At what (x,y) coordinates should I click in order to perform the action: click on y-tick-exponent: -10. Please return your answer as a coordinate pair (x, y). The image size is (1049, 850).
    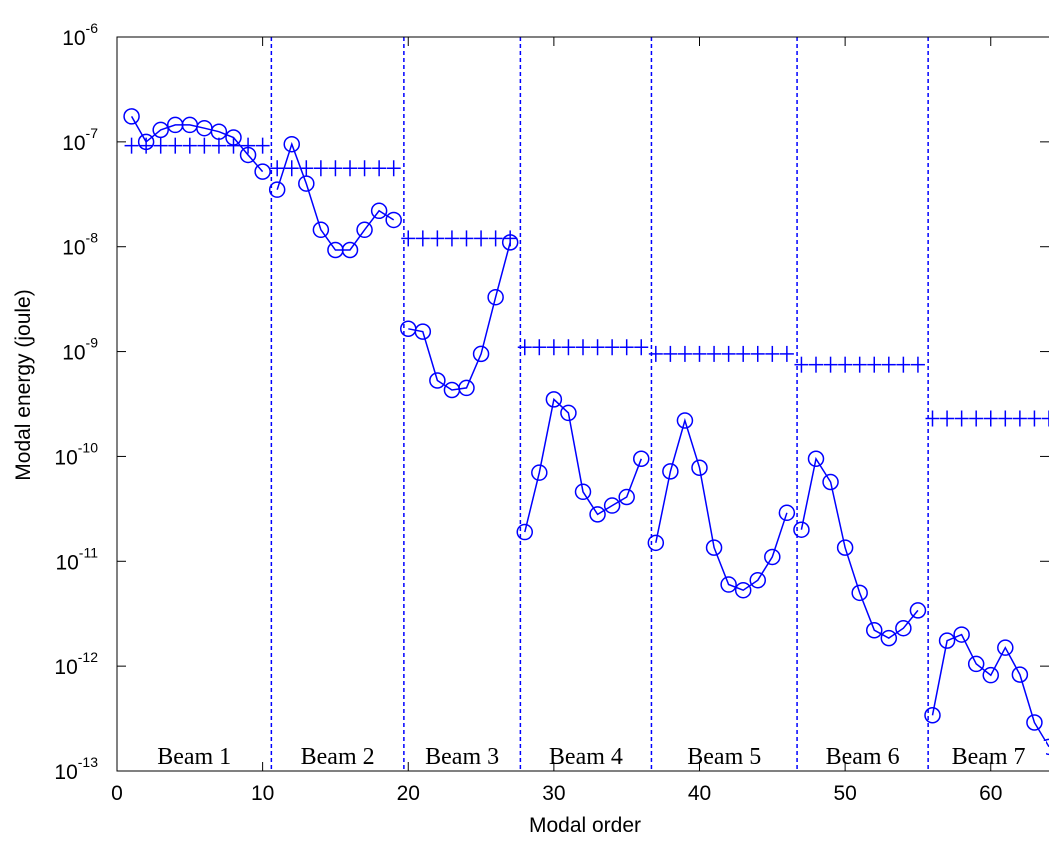
    Looking at the image, I should click on (88, 447).